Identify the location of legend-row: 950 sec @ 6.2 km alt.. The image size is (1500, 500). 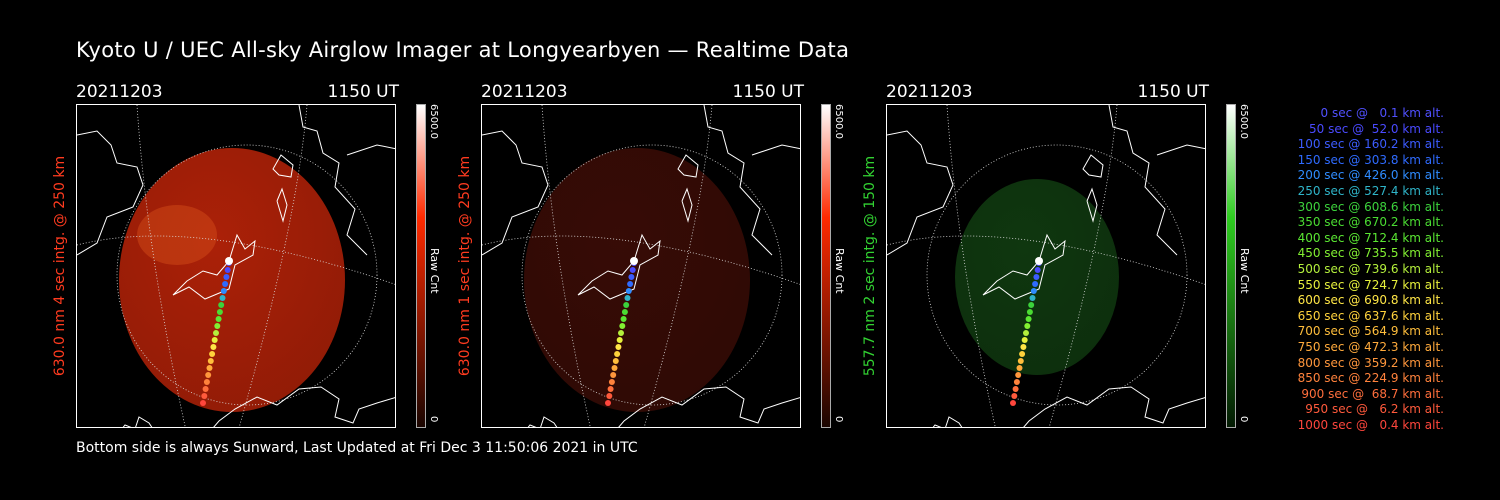
(1374, 409).